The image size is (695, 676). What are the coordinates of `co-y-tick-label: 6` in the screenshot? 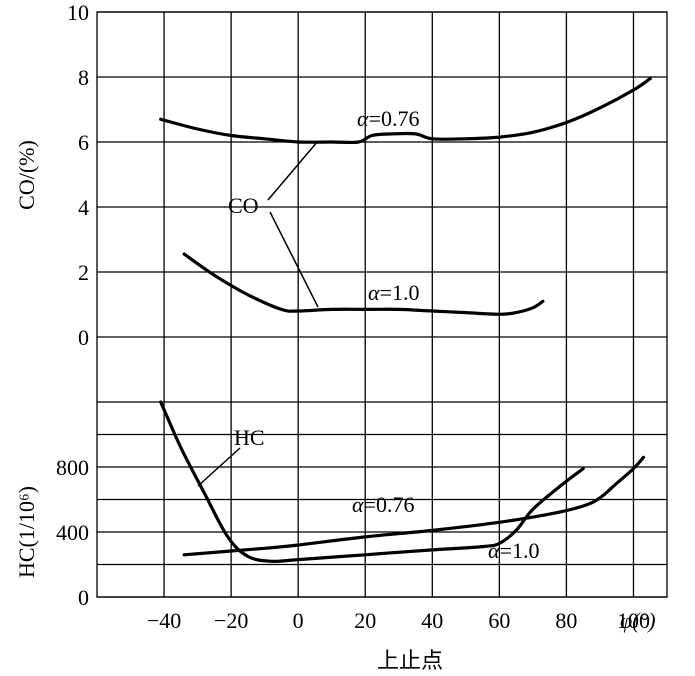 It's located at (83, 142).